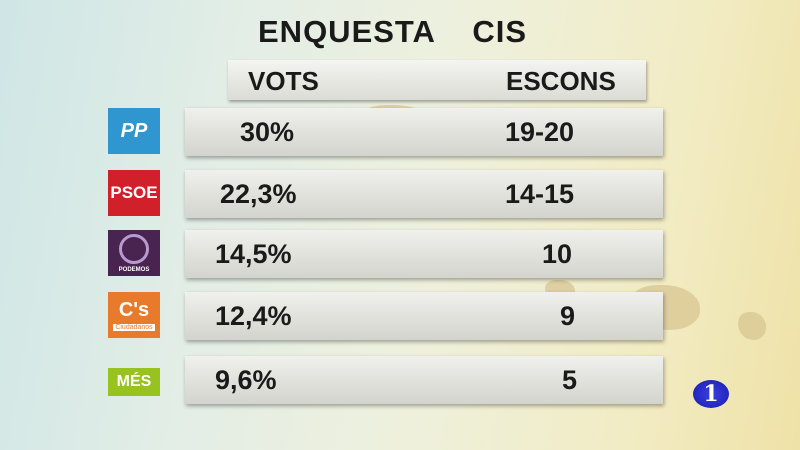  What do you see at coordinates (540, 132) in the screenshot?
I see `seats-value: 19-20` at bounding box center [540, 132].